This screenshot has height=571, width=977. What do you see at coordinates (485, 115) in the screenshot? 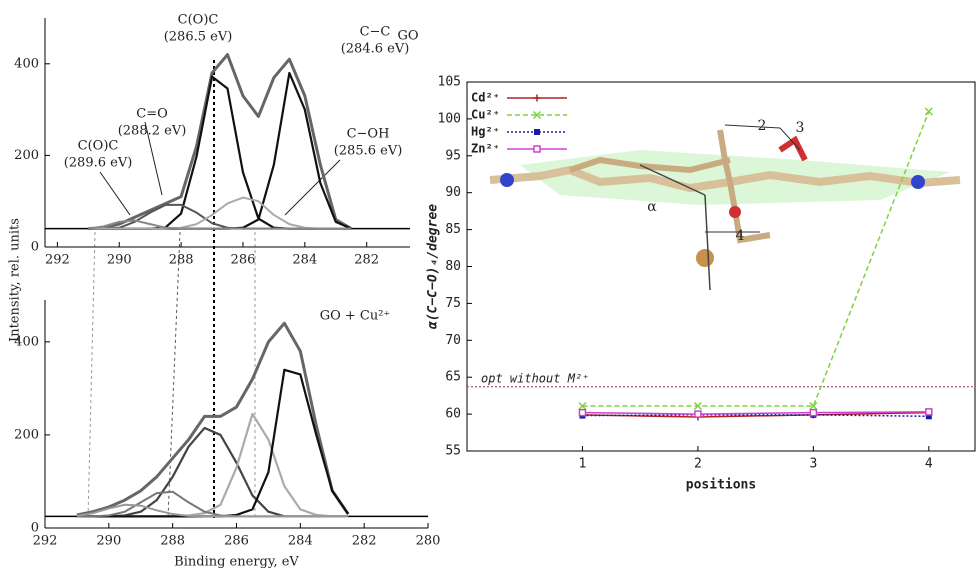
I see `legend-label: Cu²⁺` at bounding box center [485, 115].